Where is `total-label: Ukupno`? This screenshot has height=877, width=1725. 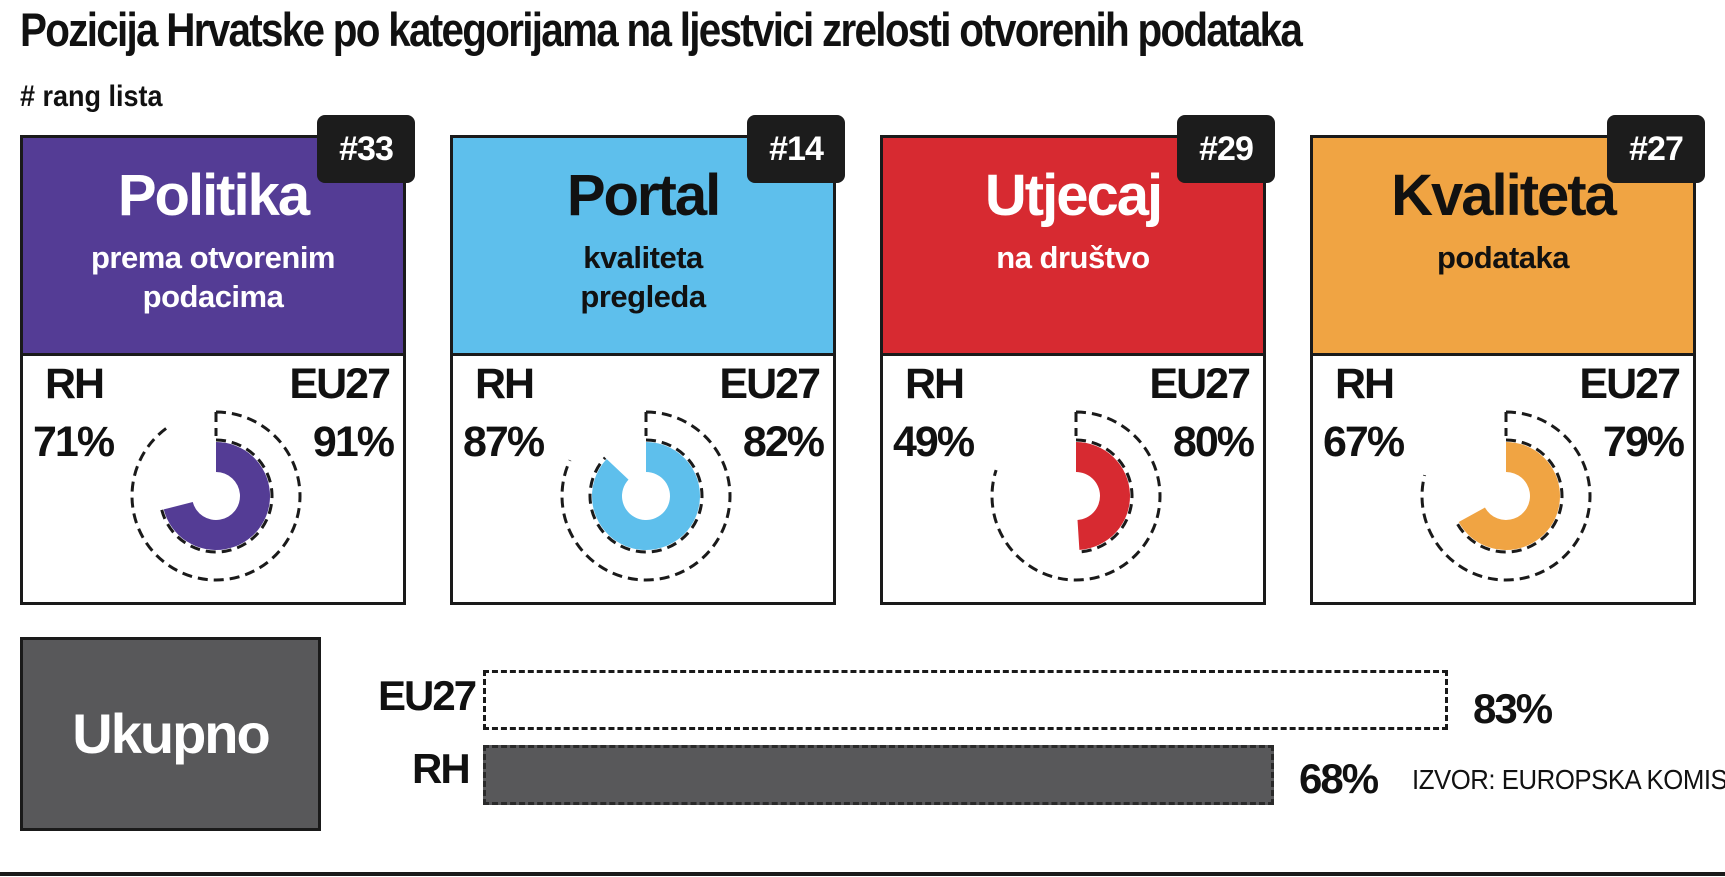 total-label: Ukupno is located at coordinates (170, 734).